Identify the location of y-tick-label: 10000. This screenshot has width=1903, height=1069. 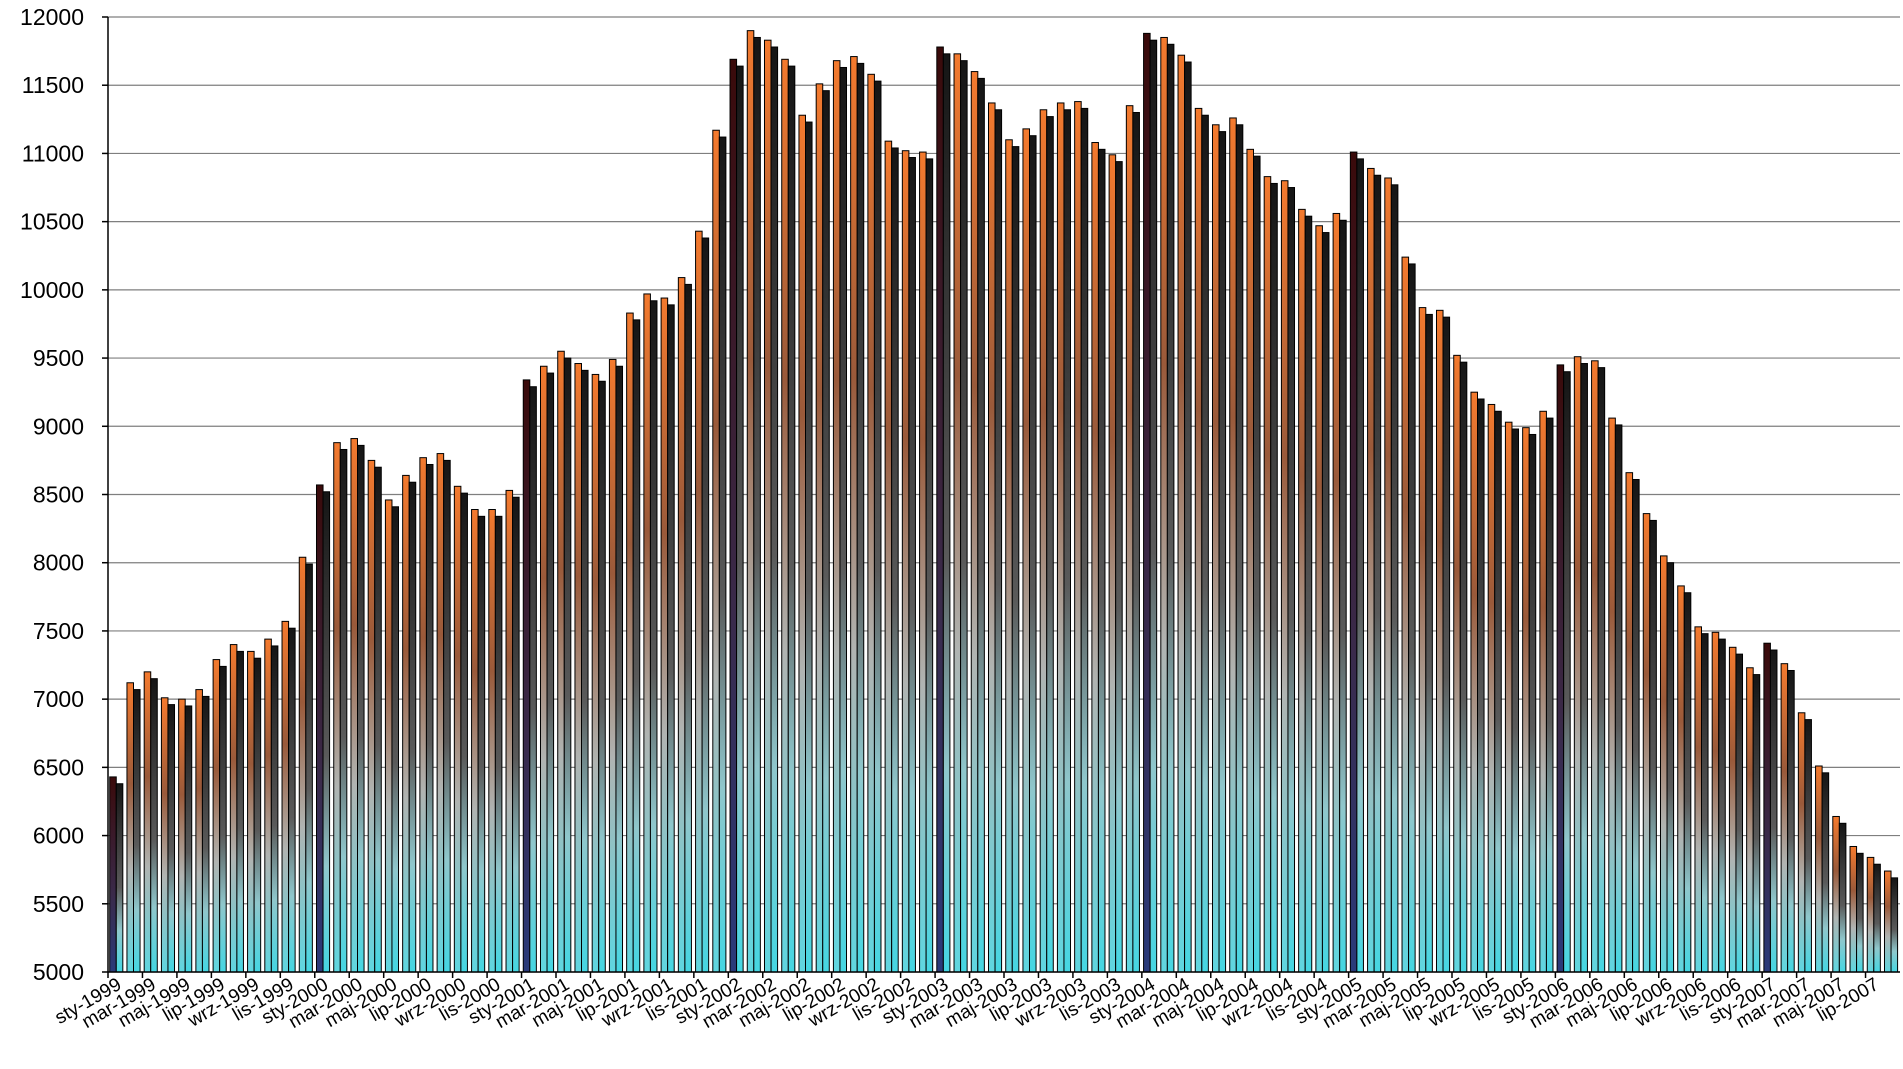
(52, 290).